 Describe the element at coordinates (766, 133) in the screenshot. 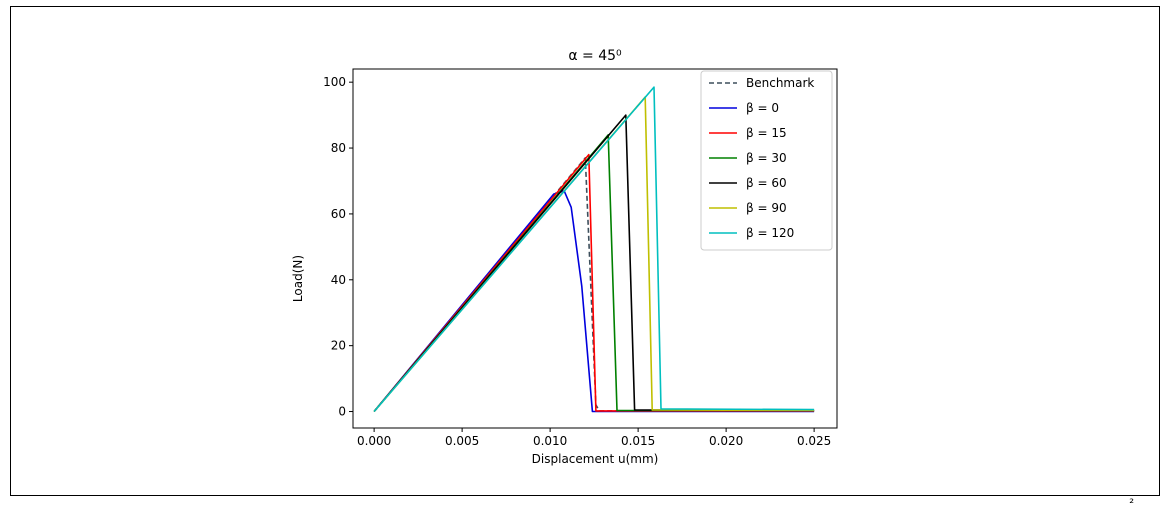

I see `legend-label-2: β = 15` at that location.